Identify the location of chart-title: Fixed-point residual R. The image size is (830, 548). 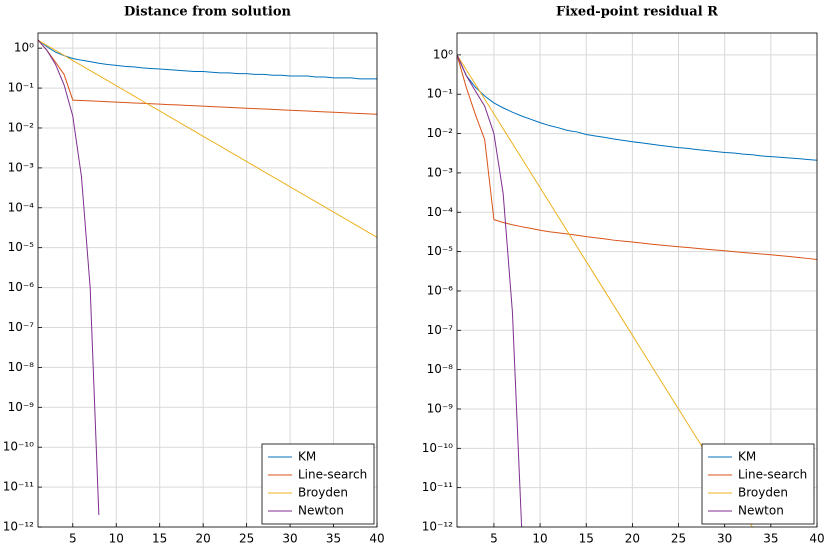
(637, 12).